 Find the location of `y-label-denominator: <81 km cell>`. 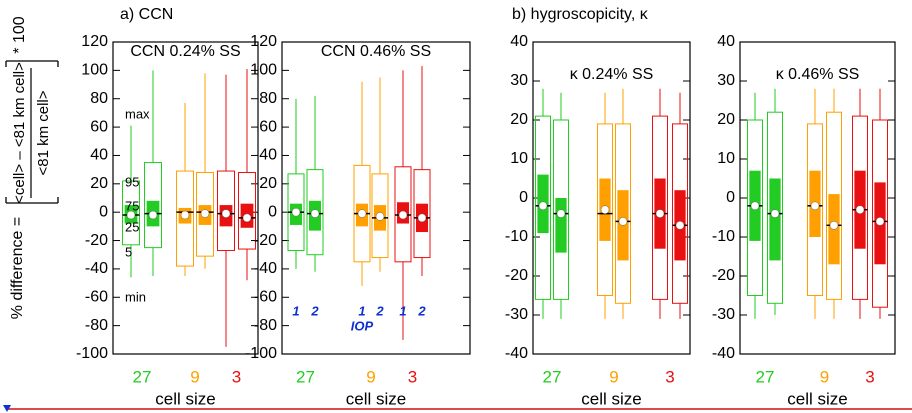

y-label-denominator: <81 km cell> is located at coordinates (43, 132).